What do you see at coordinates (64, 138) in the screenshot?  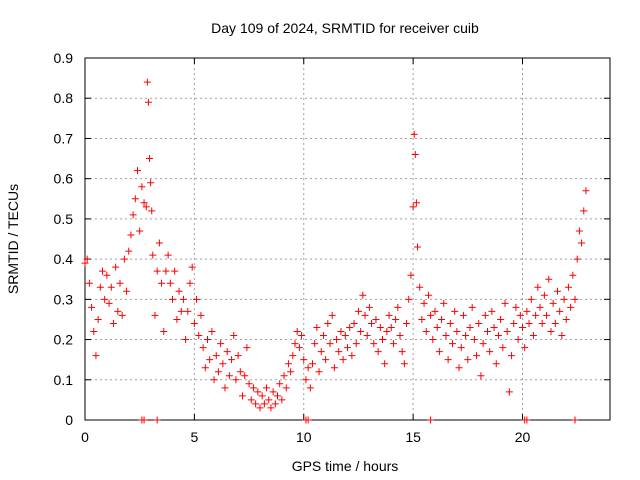 I see `y-tick-label: 0.7` at bounding box center [64, 138].